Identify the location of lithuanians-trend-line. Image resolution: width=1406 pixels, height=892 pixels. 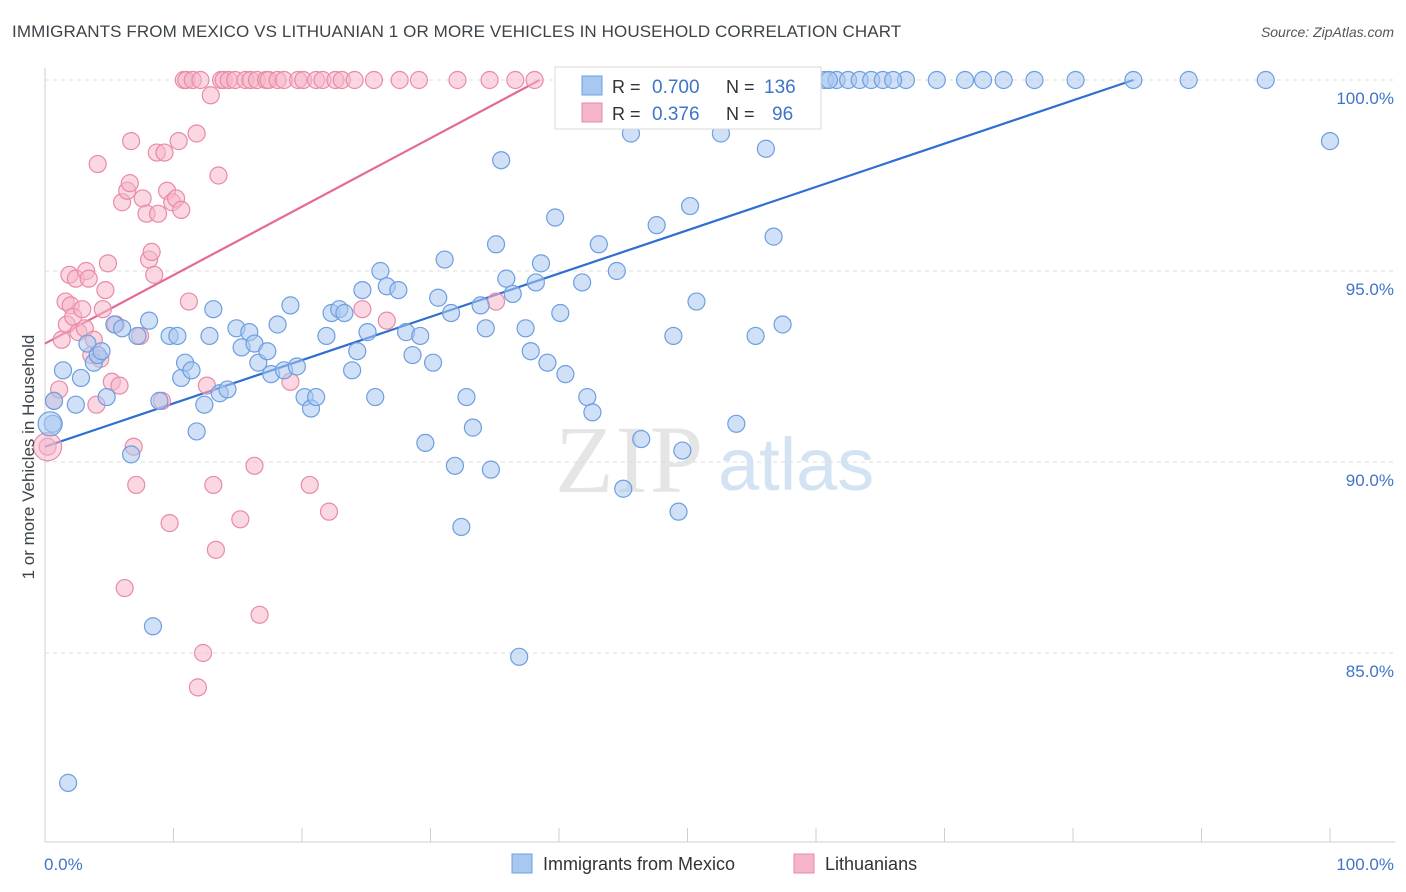
(292, 212).